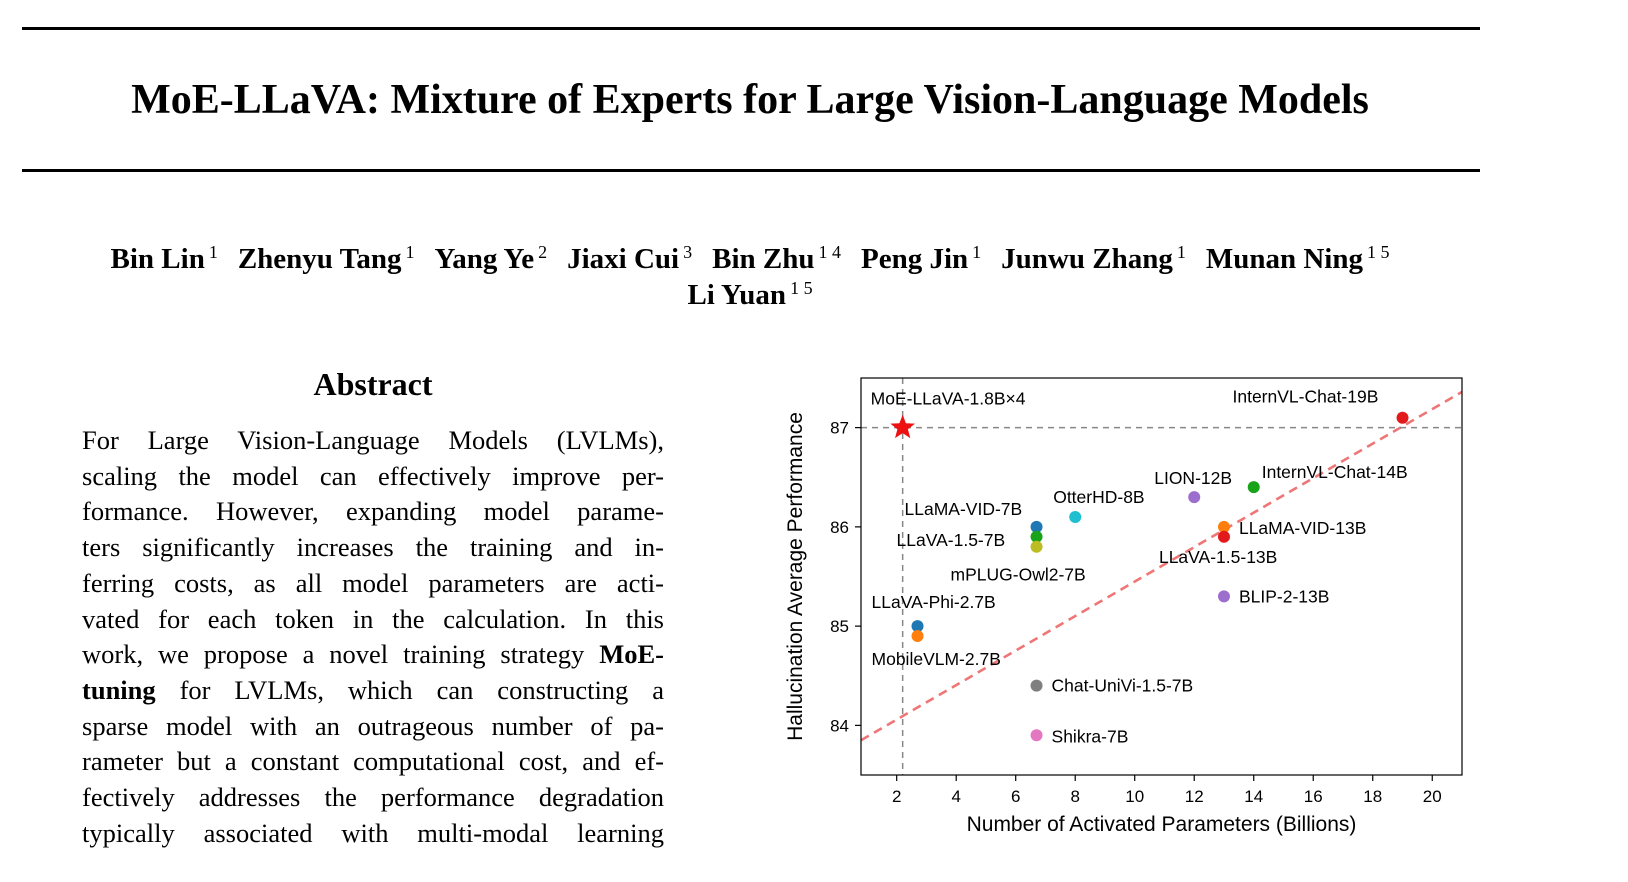 This screenshot has width=1628, height=882. I want to click on x-tick-label: 12, so click(1194, 796).